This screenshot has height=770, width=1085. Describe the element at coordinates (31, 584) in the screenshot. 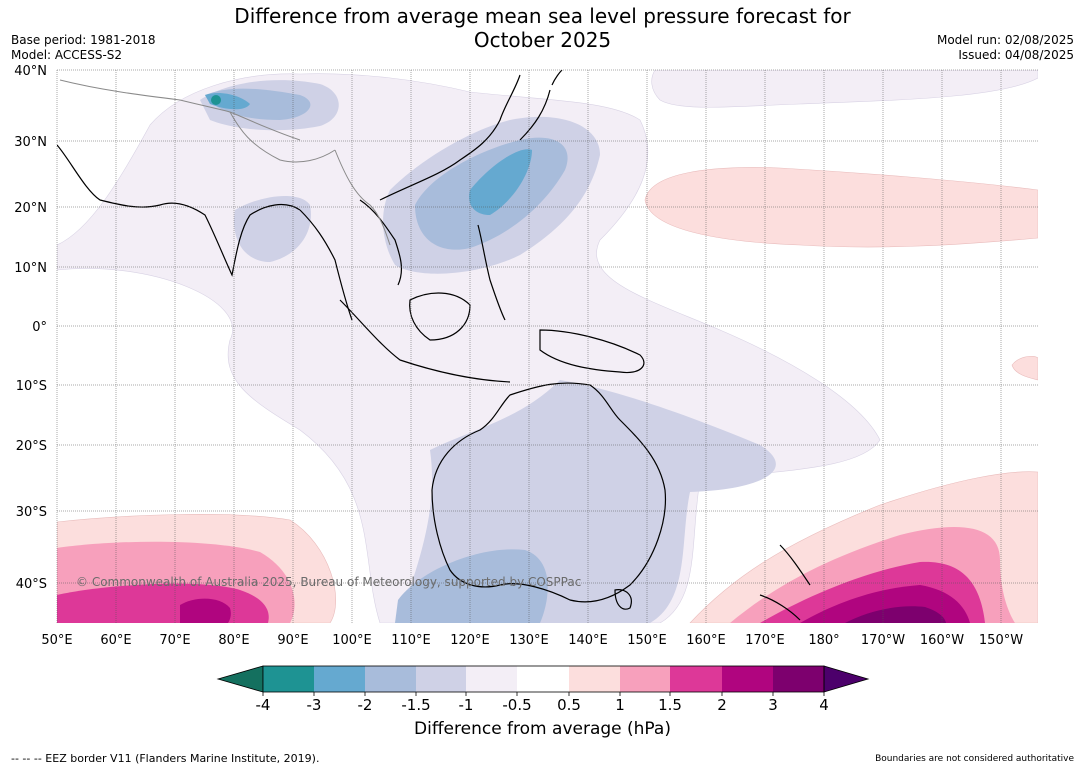

I see `lat-label: 40°S` at that location.